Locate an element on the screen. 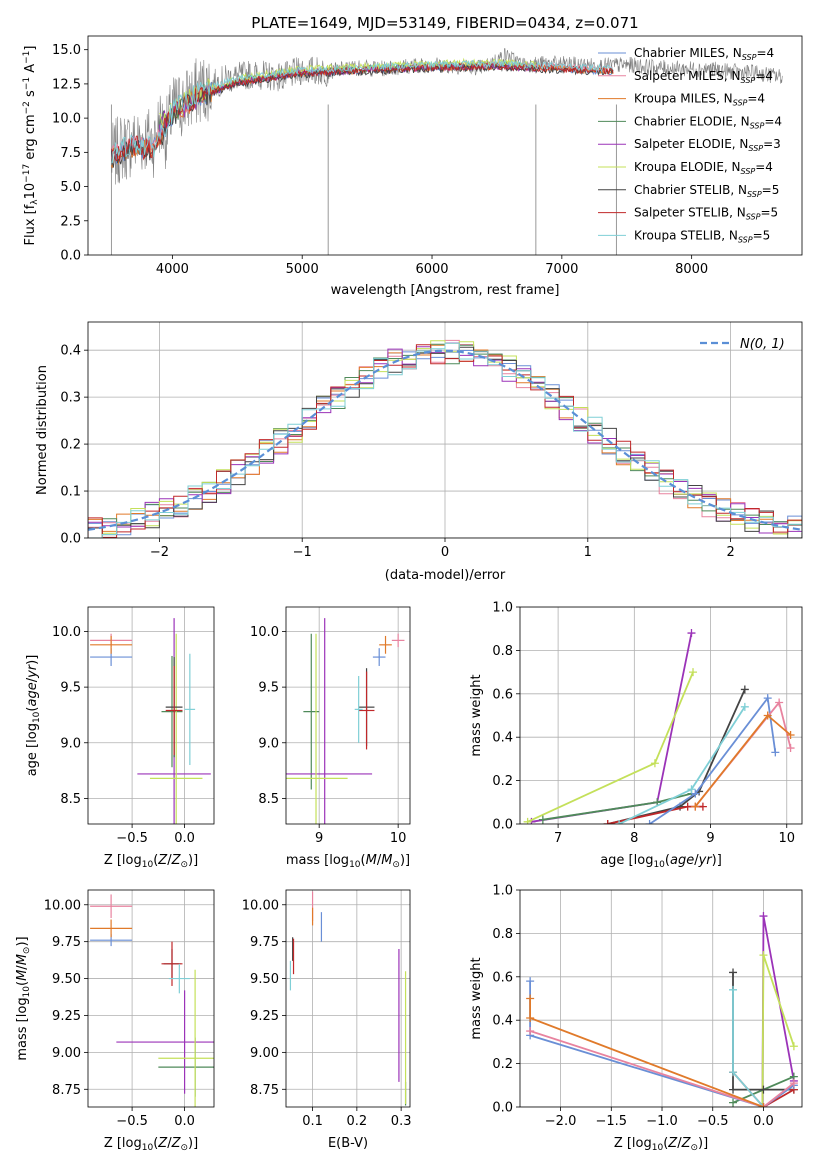 This screenshot has height=1170, width=819. y-tick-label: 9.00 is located at coordinates (264, 1053).